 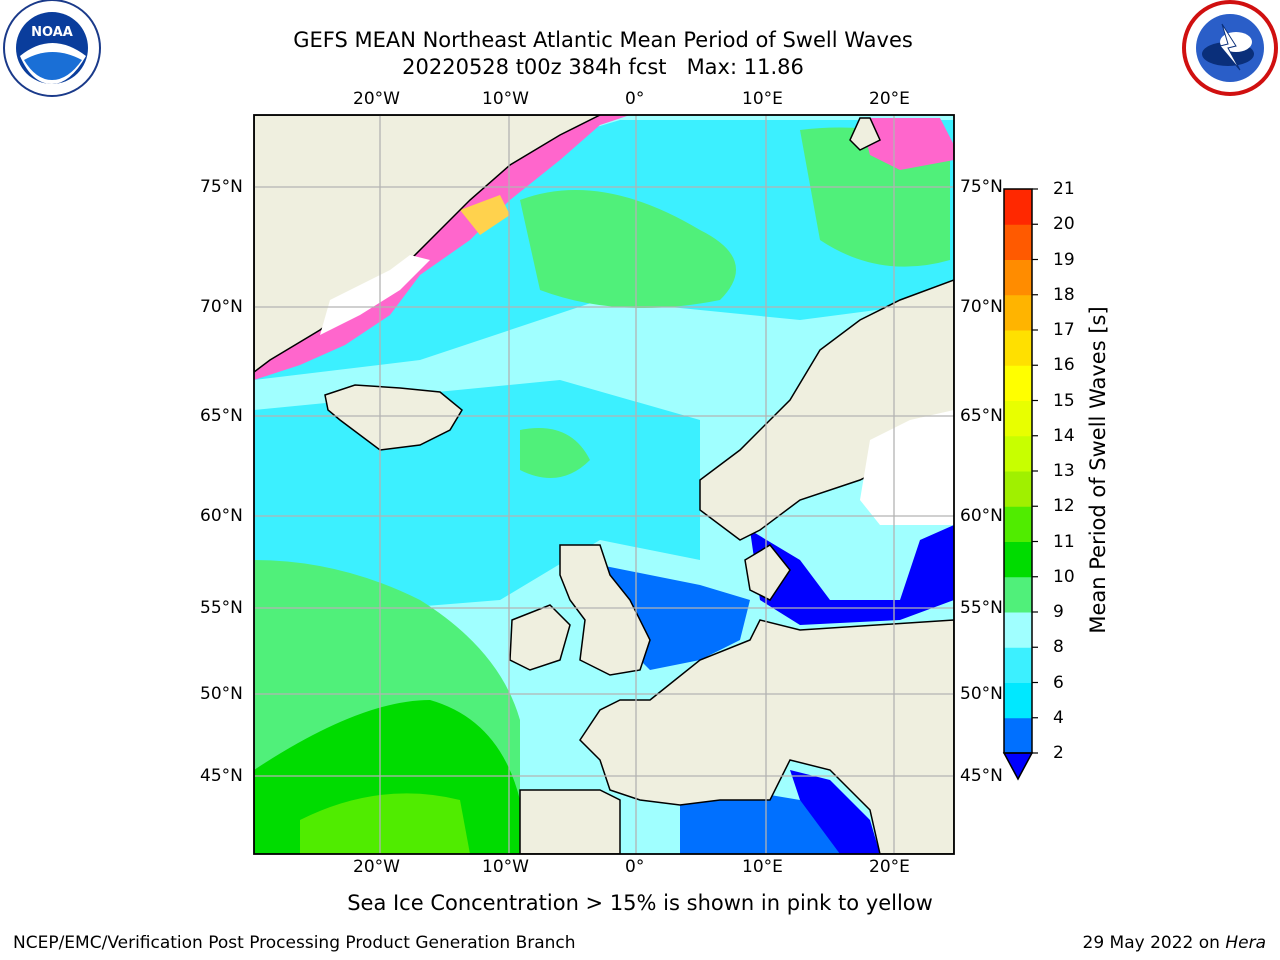 What do you see at coordinates (1058, 753) in the screenshot?
I see `colorbar-tick-label: 2` at bounding box center [1058, 753].